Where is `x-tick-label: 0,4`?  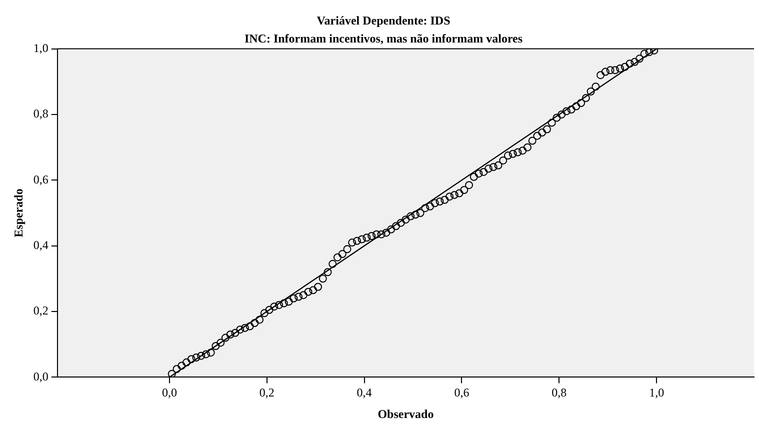
x-tick-label: 0,4 is located at coordinates (364, 393).